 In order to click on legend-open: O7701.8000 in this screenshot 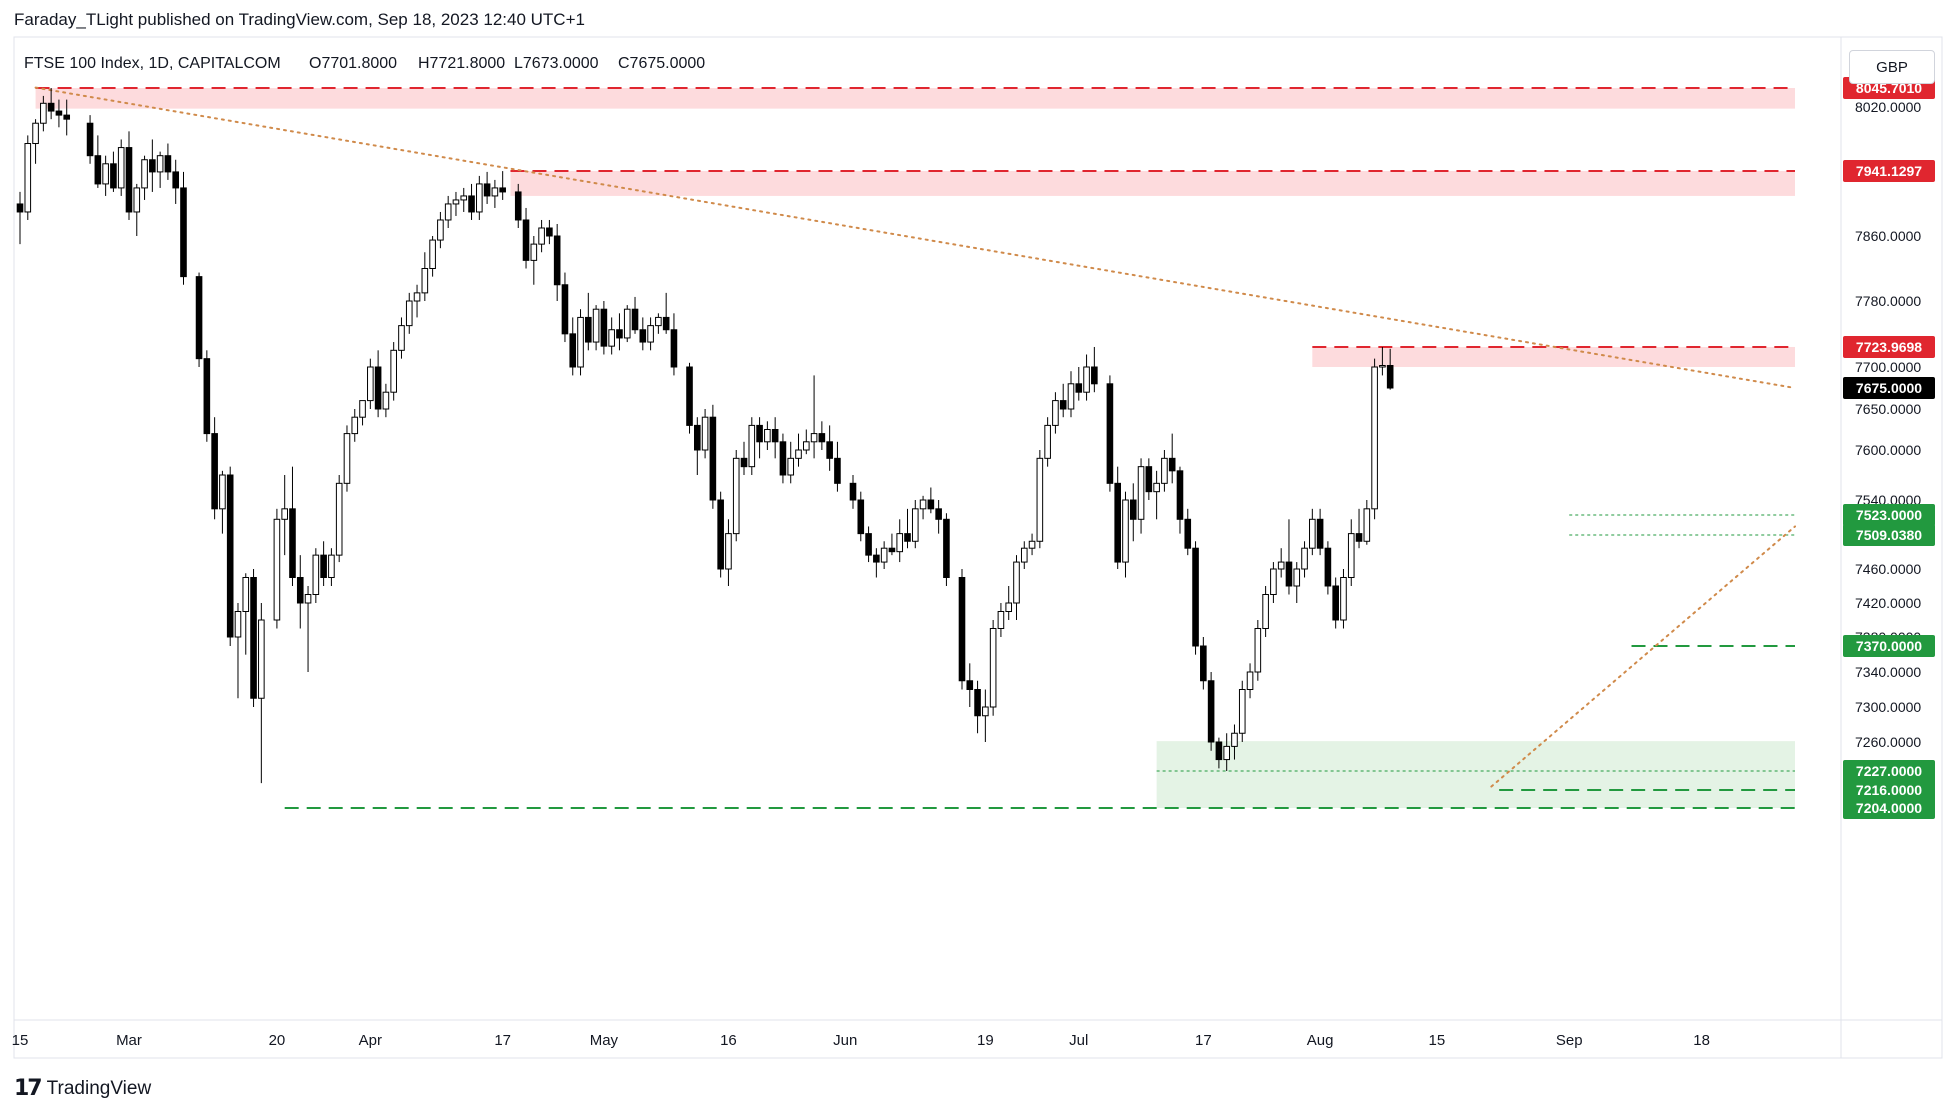, I will do `click(353, 63)`.